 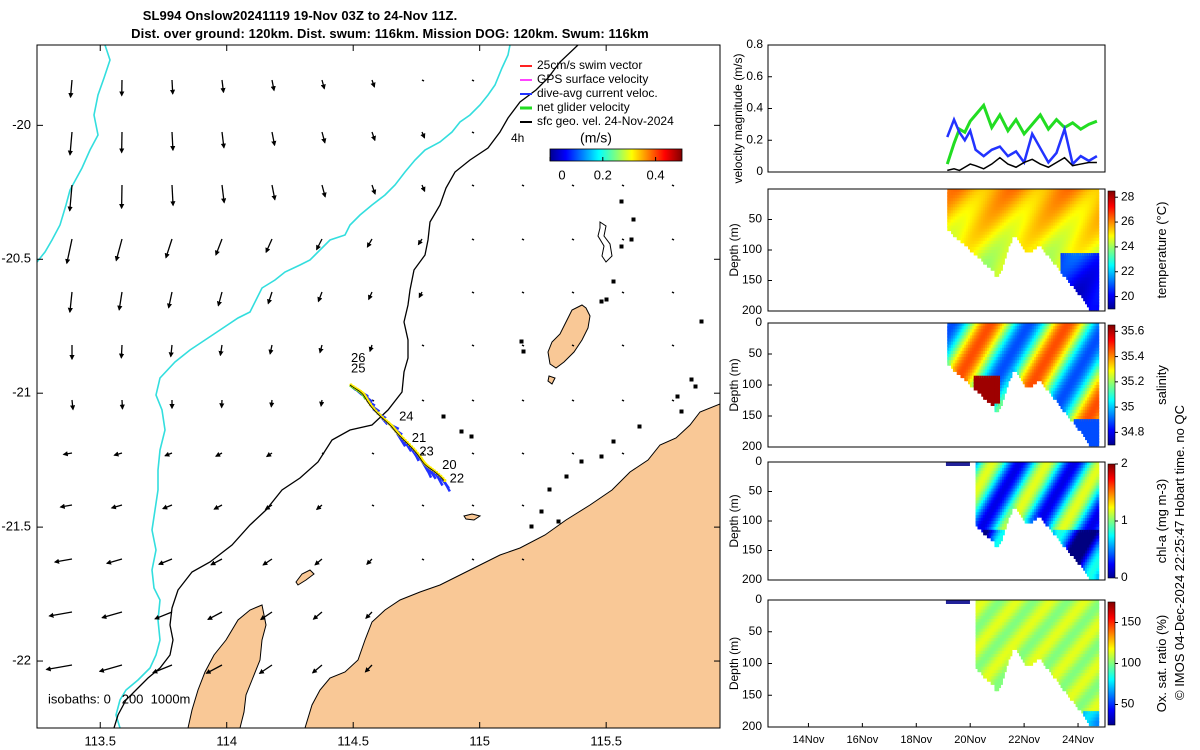 What do you see at coordinates (114, 561) in the screenshot?
I see `geo-vector` at bounding box center [114, 561].